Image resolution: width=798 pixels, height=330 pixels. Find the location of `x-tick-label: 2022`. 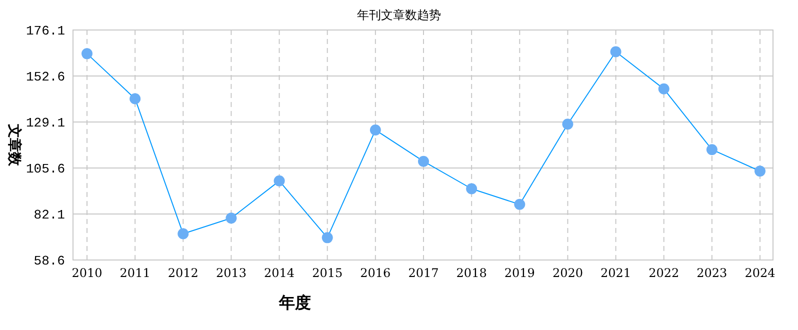

x-tick-label: 2022 is located at coordinates (664, 273).